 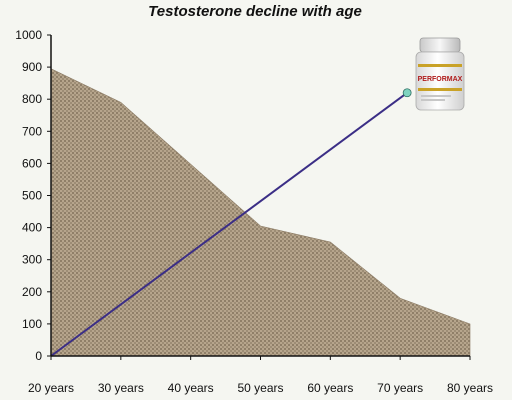 I want to click on x-tick-label: 80 years, so click(x=470, y=388).